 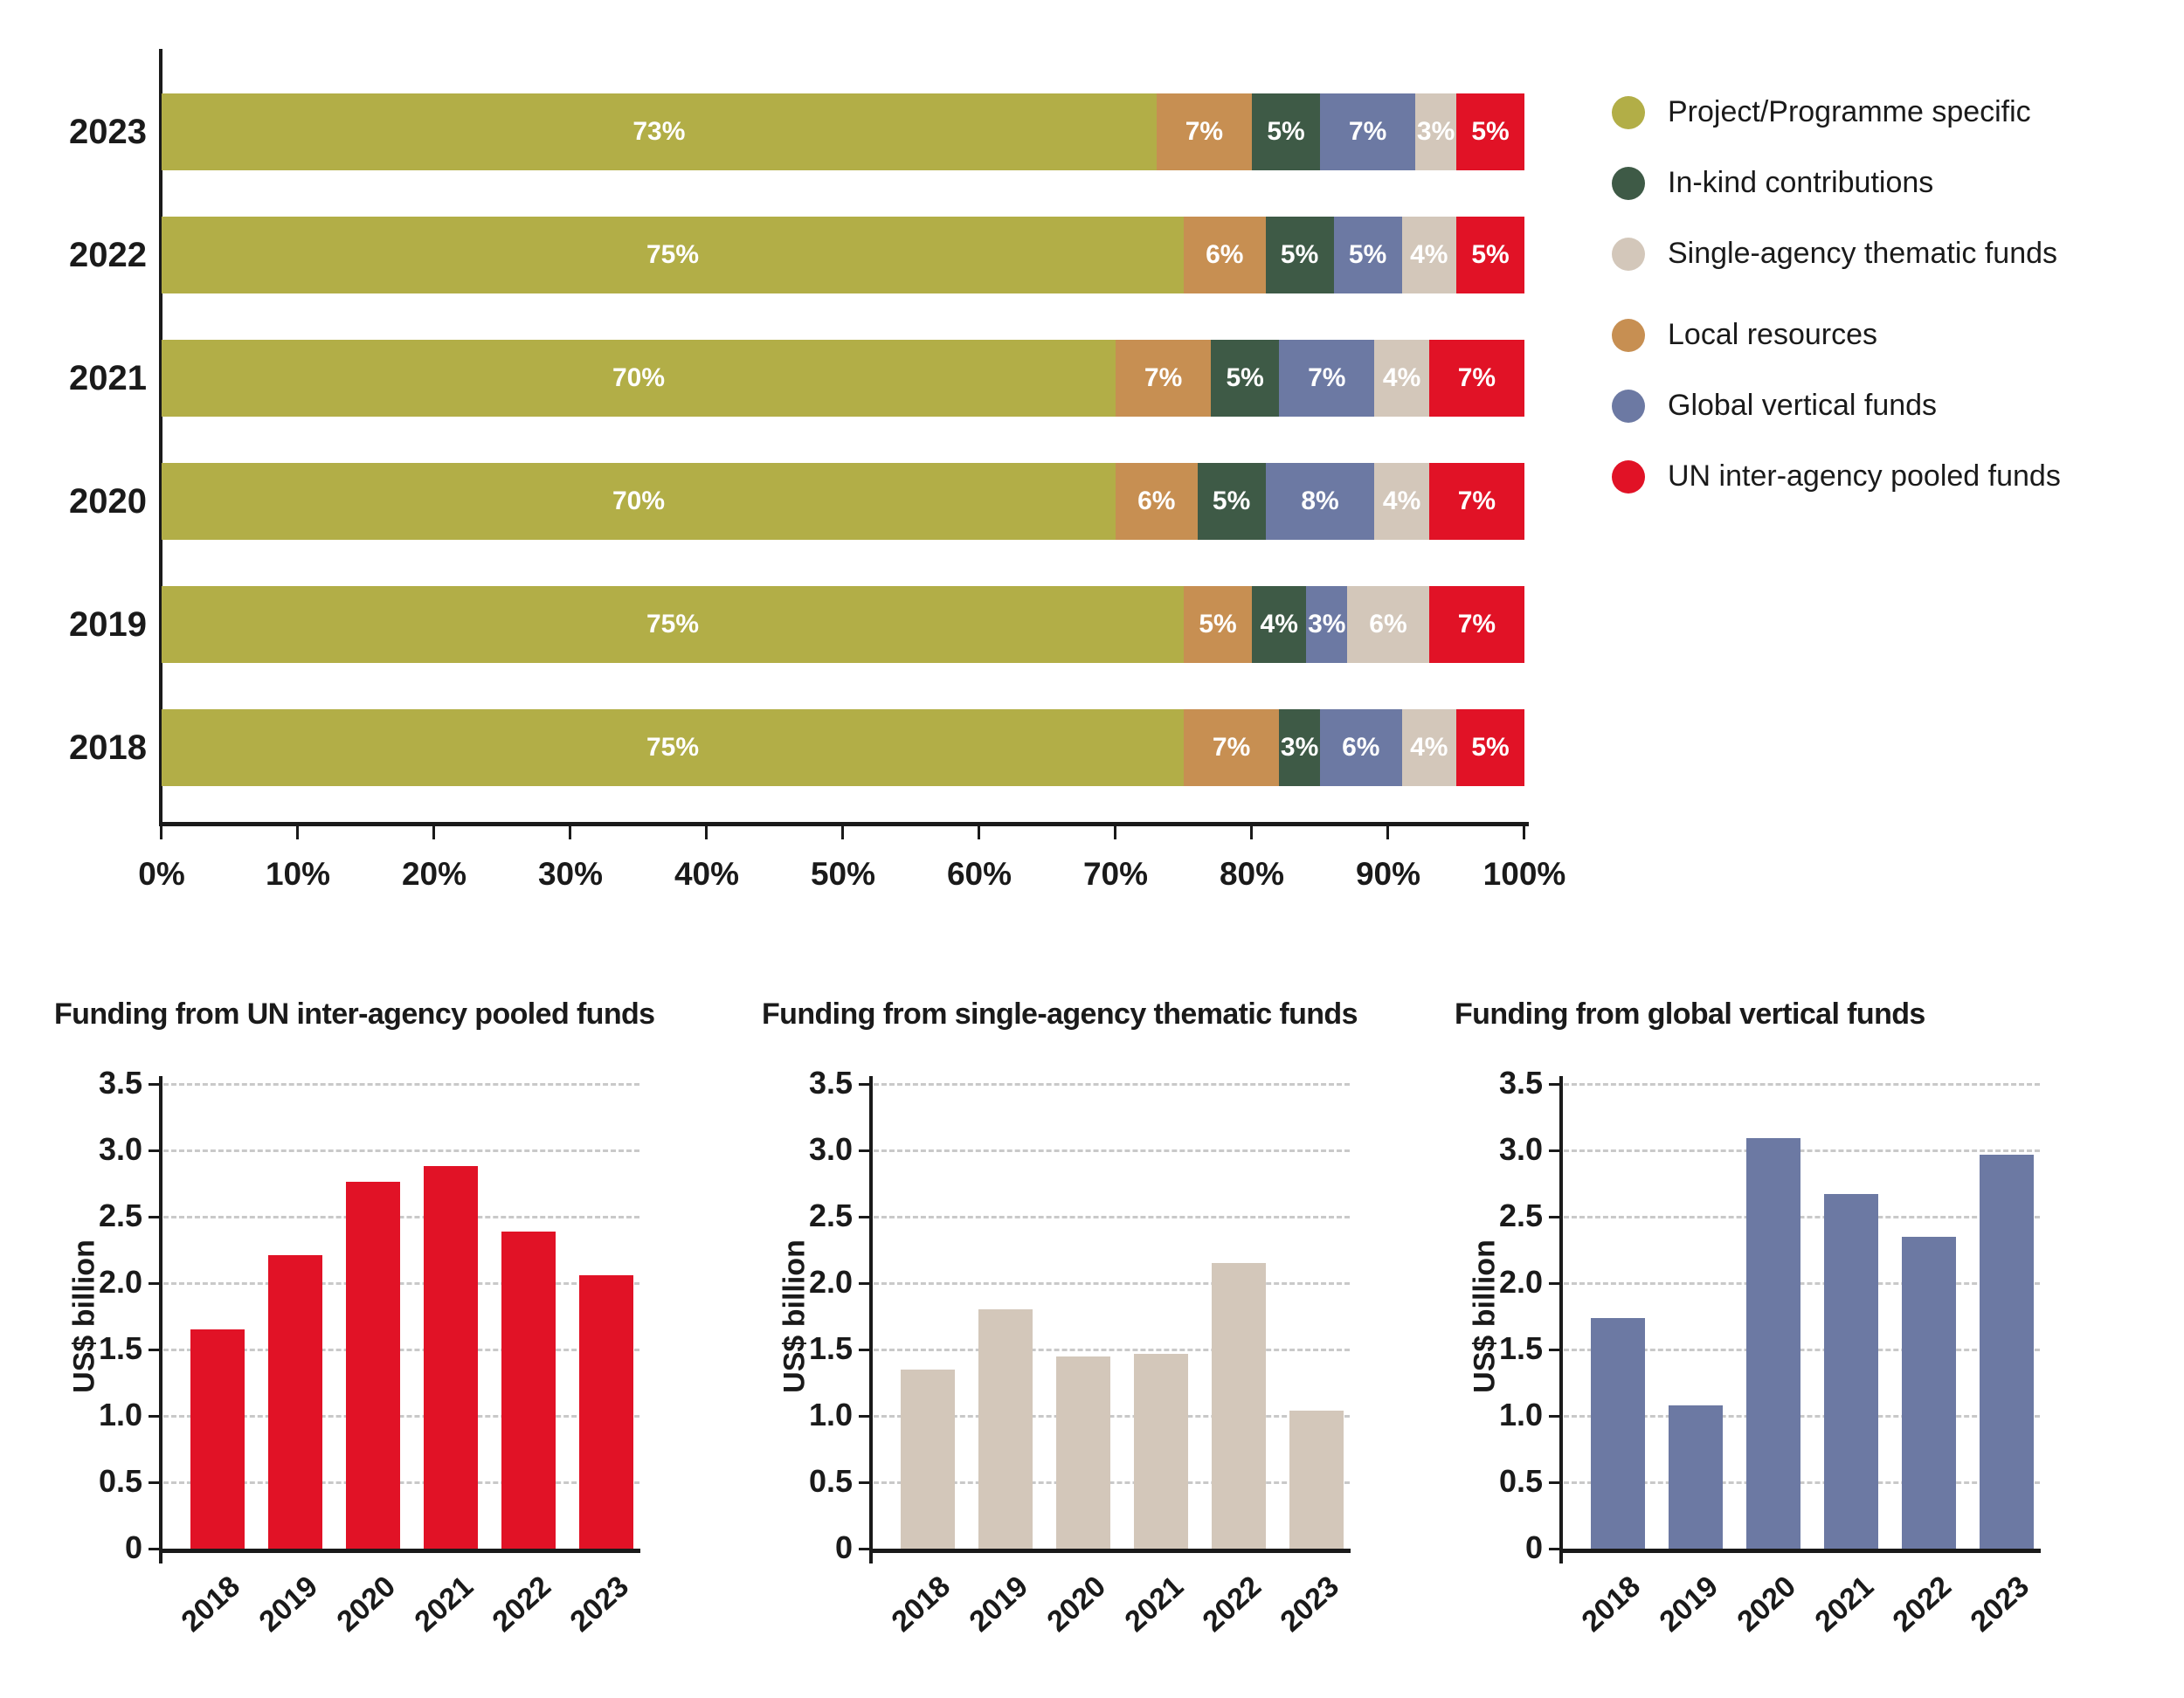 What do you see at coordinates (108, 501) in the screenshot?
I see `year-label: 2020` at bounding box center [108, 501].